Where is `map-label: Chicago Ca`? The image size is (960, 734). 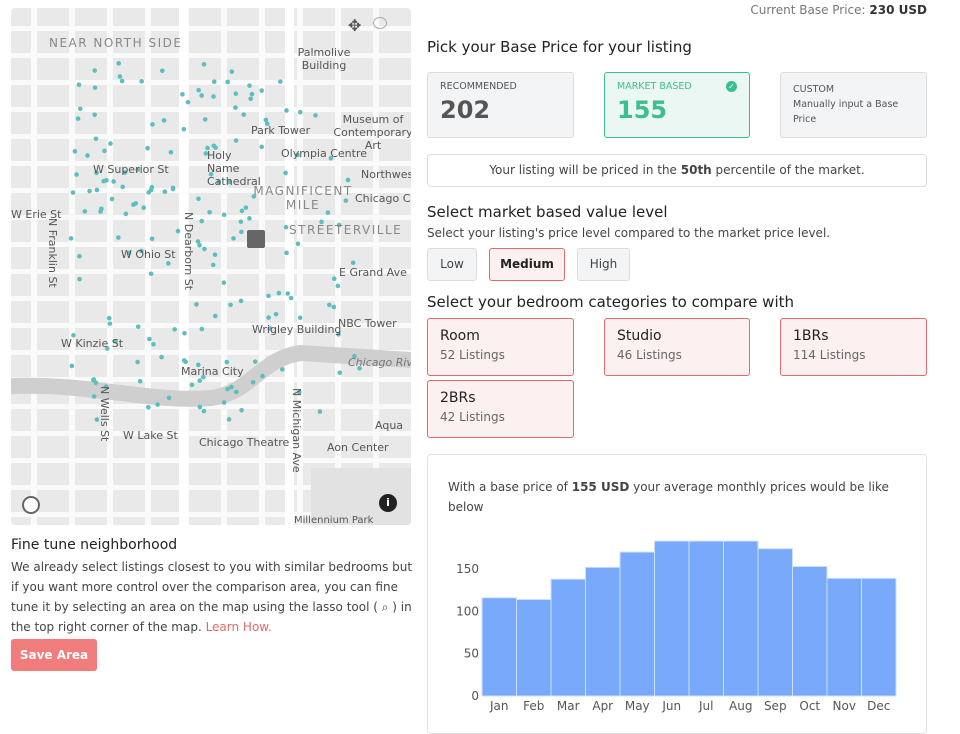 map-label: Chicago Ca is located at coordinates (383, 198).